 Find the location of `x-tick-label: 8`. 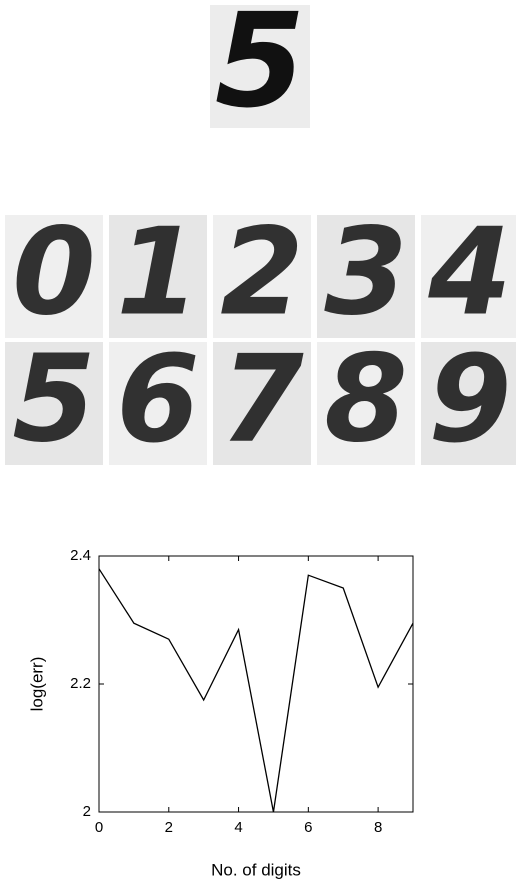

x-tick-label: 8 is located at coordinates (378, 827).